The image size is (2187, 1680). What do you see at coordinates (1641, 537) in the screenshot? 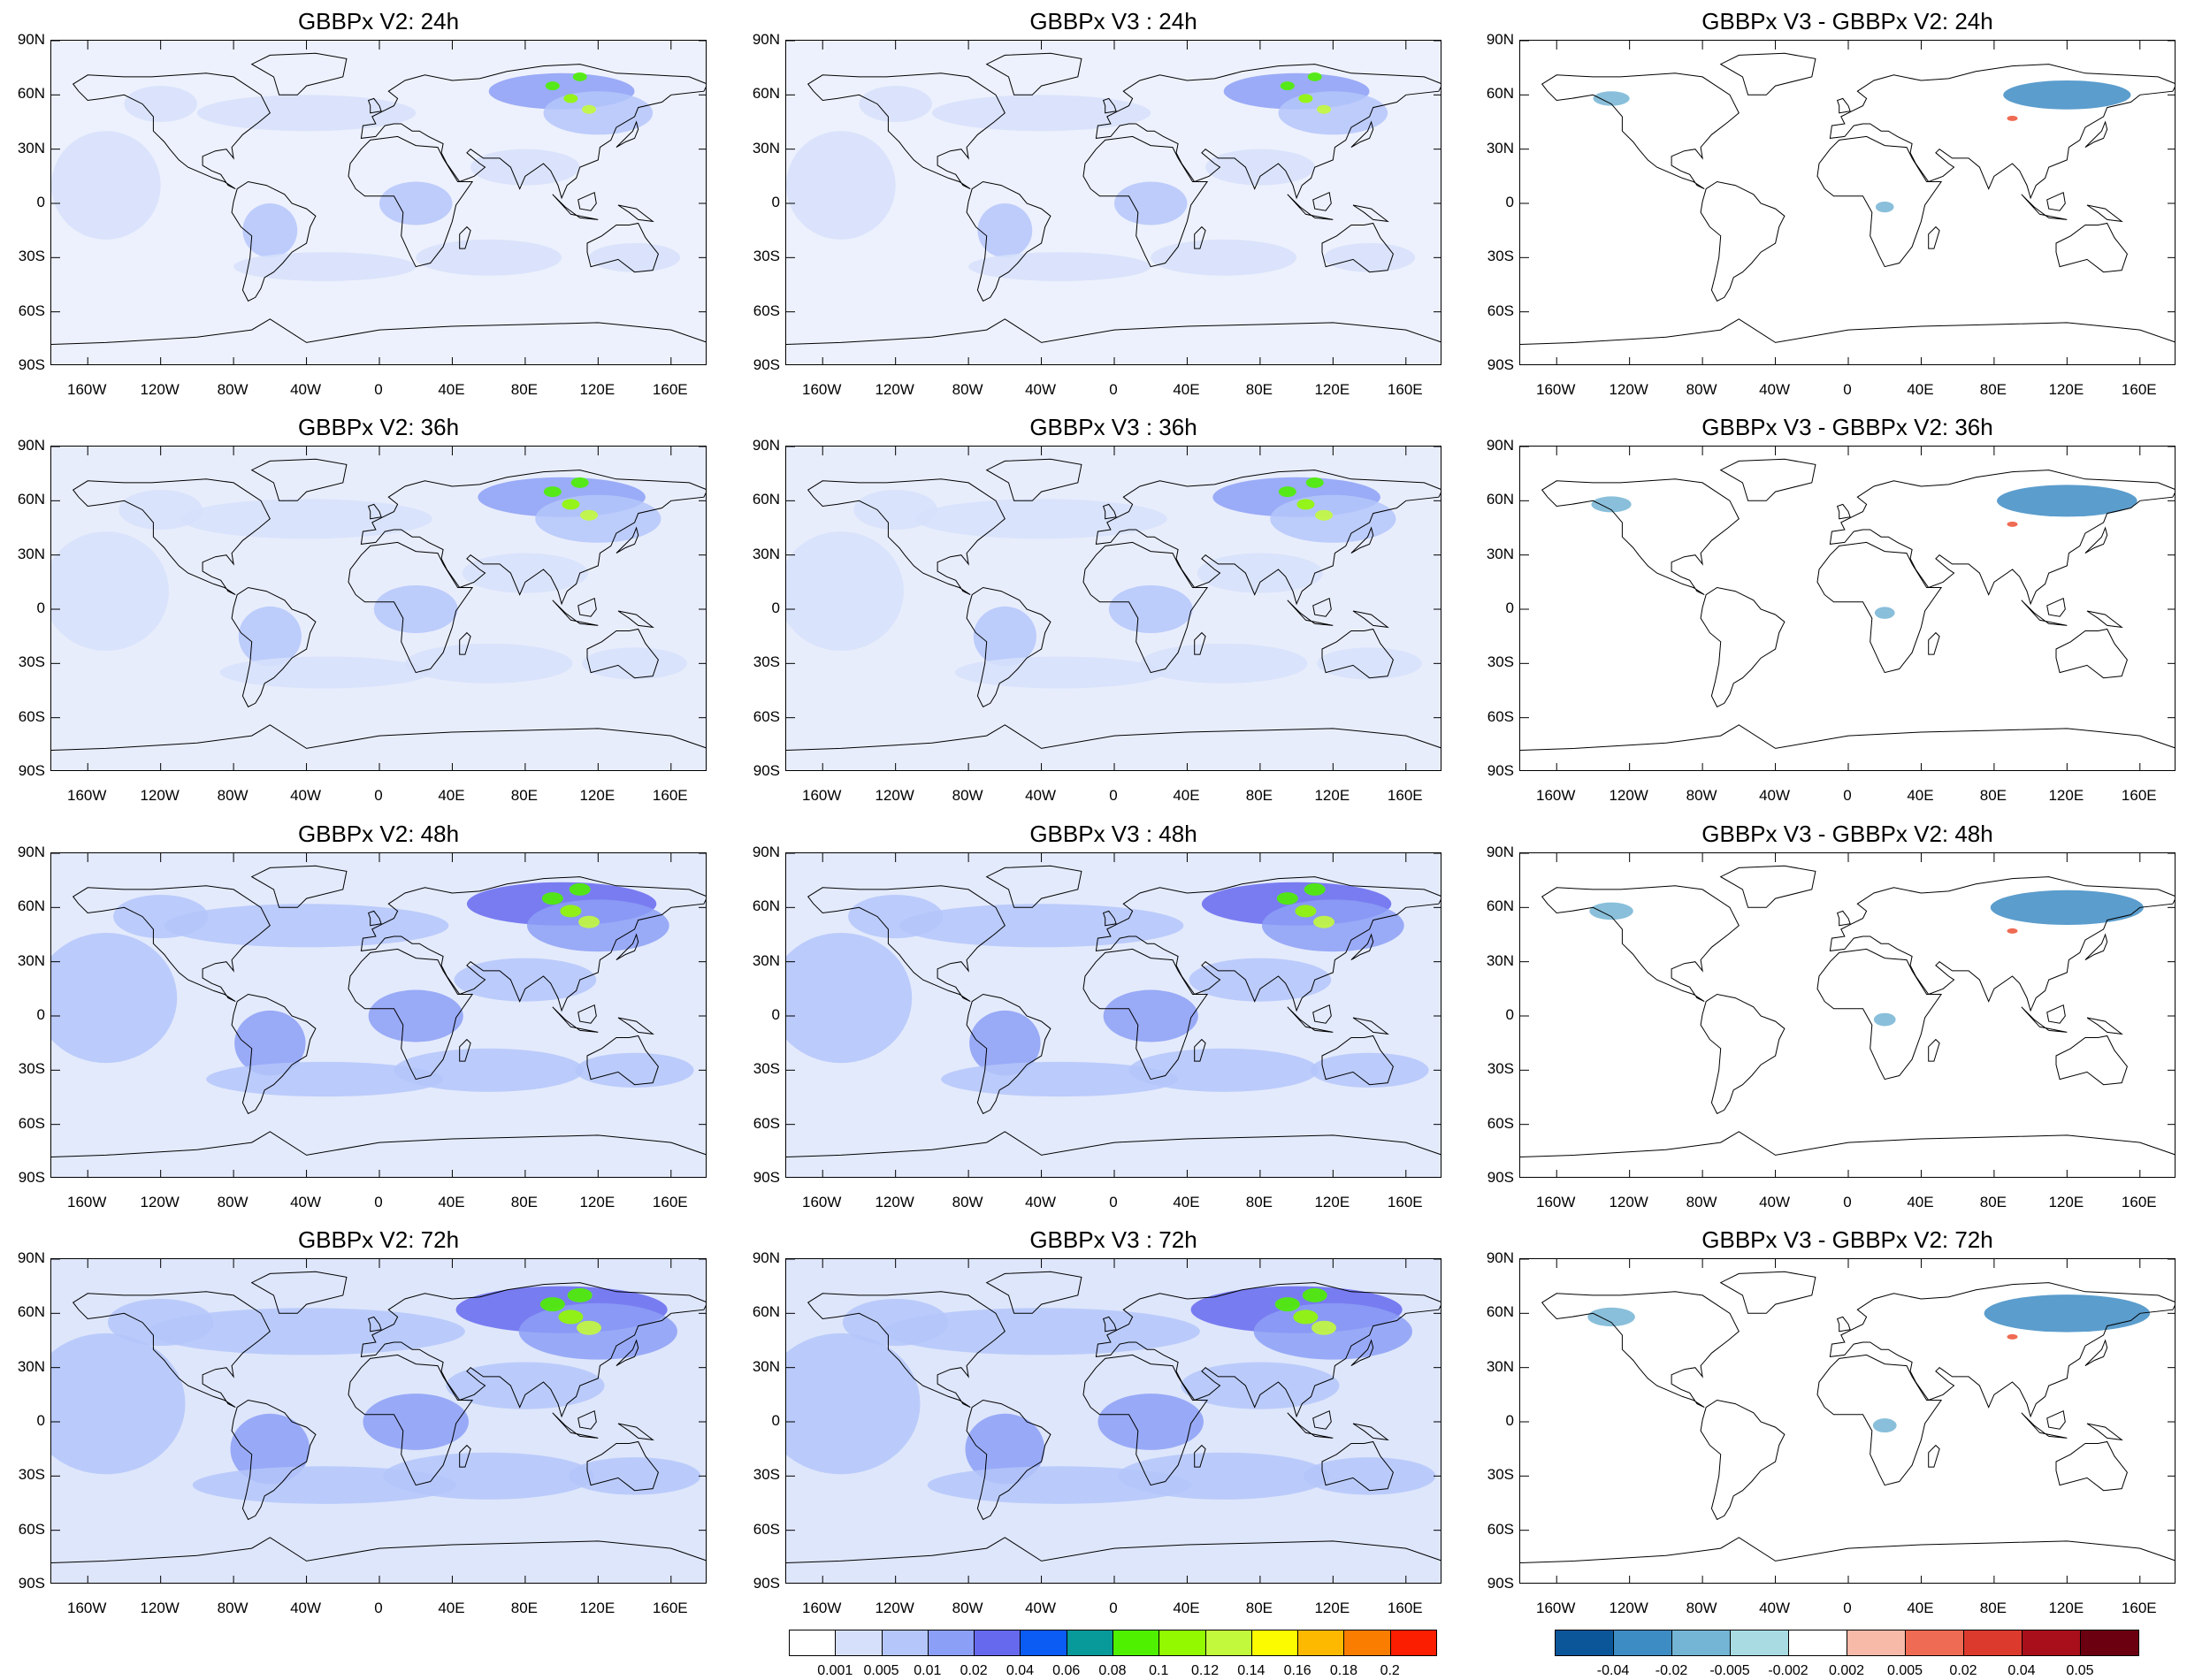
I see `coastline-namerica` at bounding box center [1641, 537].